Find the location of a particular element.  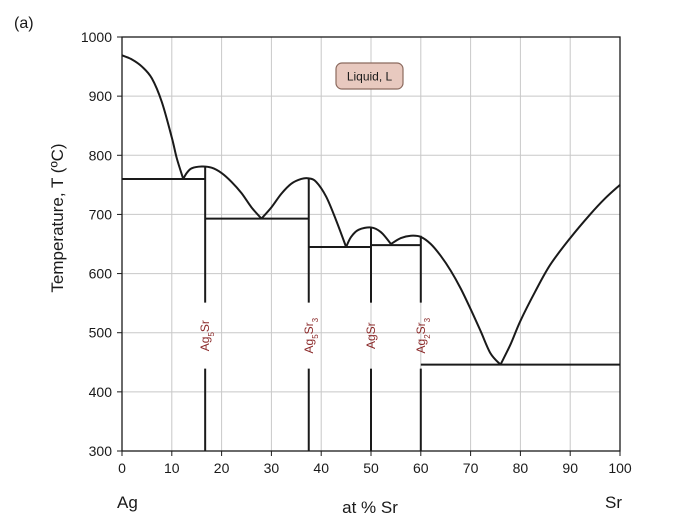

x-tick-label: 40 is located at coordinates (321, 468).